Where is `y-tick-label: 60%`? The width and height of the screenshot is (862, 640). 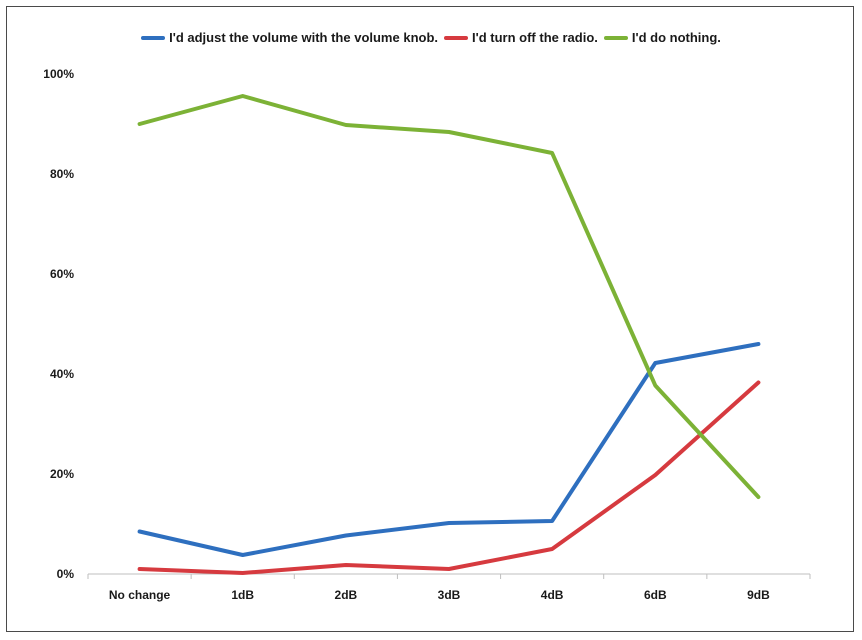 y-tick-label: 60% is located at coordinates (62, 274).